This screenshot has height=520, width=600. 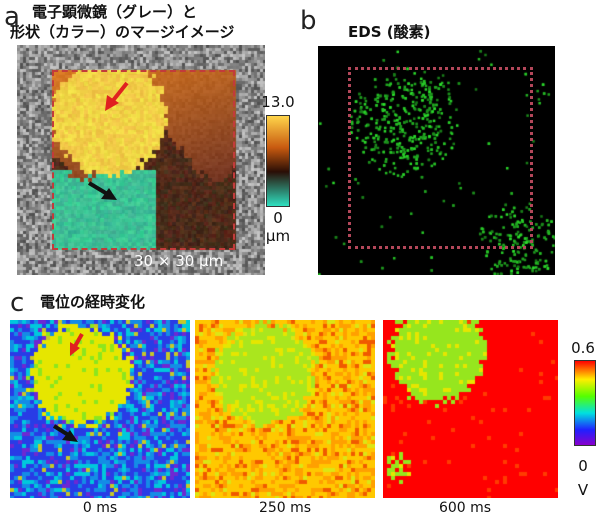 What do you see at coordinates (100, 508) in the screenshot?
I see `frame-label-0ms: 0 ms` at bounding box center [100, 508].